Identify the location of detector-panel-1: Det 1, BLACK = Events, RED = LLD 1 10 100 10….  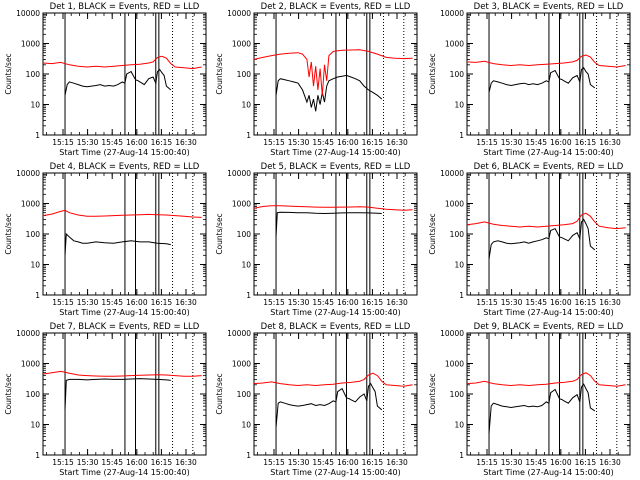
(105, 79).